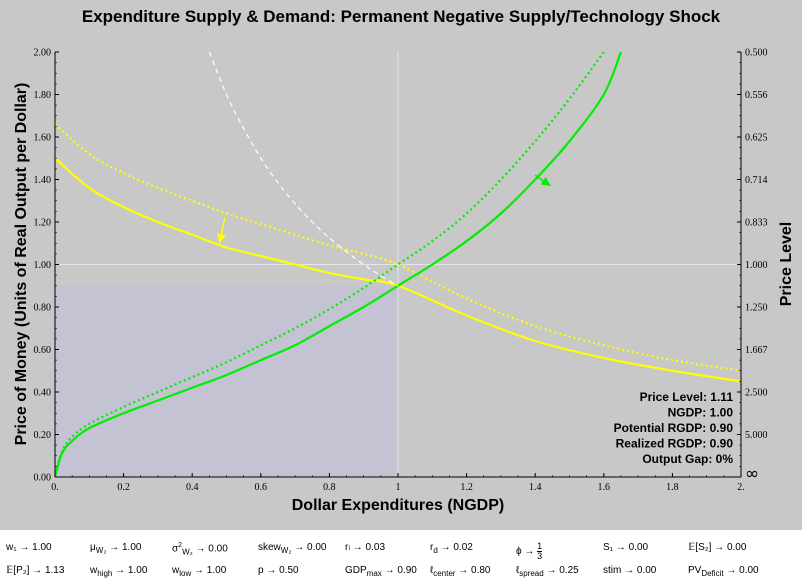 This screenshot has height=588, width=802. Describe the element at coordinates (398, 505) in the screenshot. I see `x-axis-label: Dollar Expenditures (NGDP)` at that location.